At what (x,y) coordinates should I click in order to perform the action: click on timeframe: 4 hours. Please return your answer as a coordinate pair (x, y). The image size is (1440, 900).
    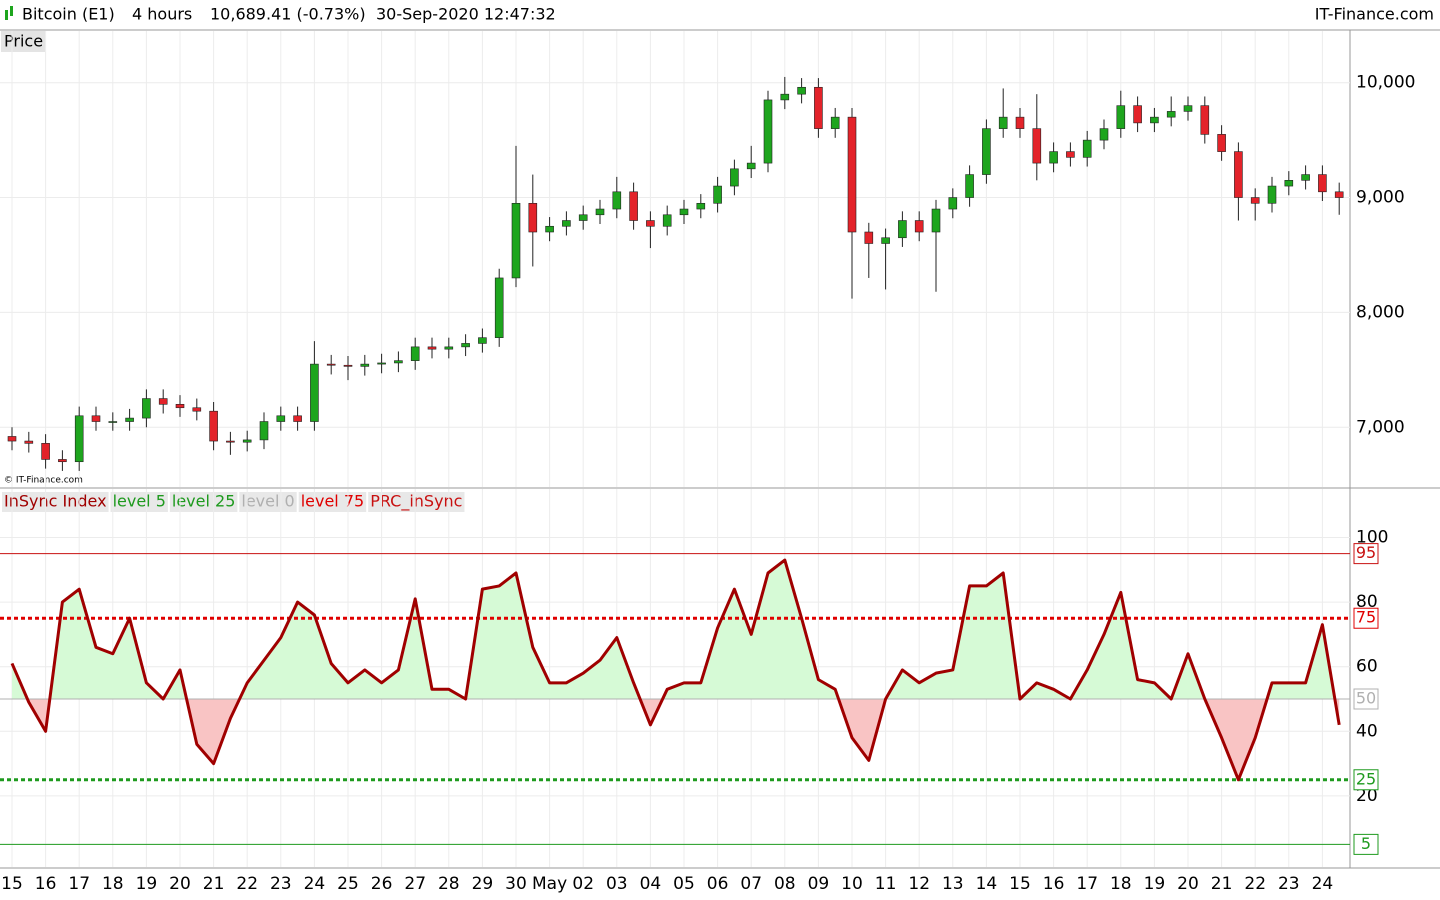
    Looking at the image, I should click on (162, 14).